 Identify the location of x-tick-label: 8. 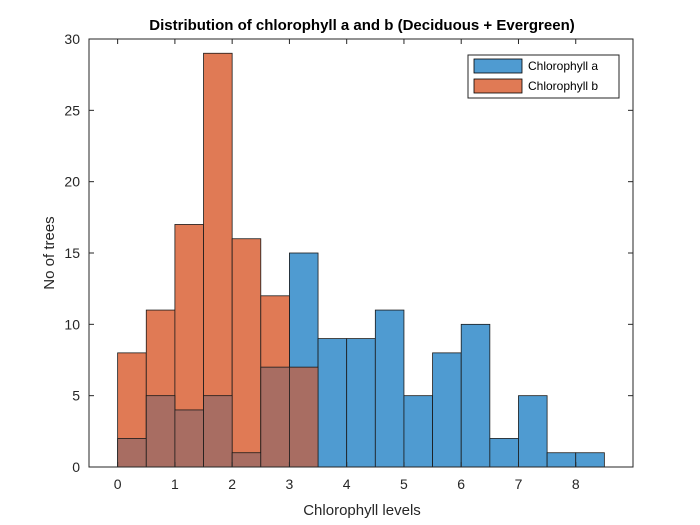
(576, 484).